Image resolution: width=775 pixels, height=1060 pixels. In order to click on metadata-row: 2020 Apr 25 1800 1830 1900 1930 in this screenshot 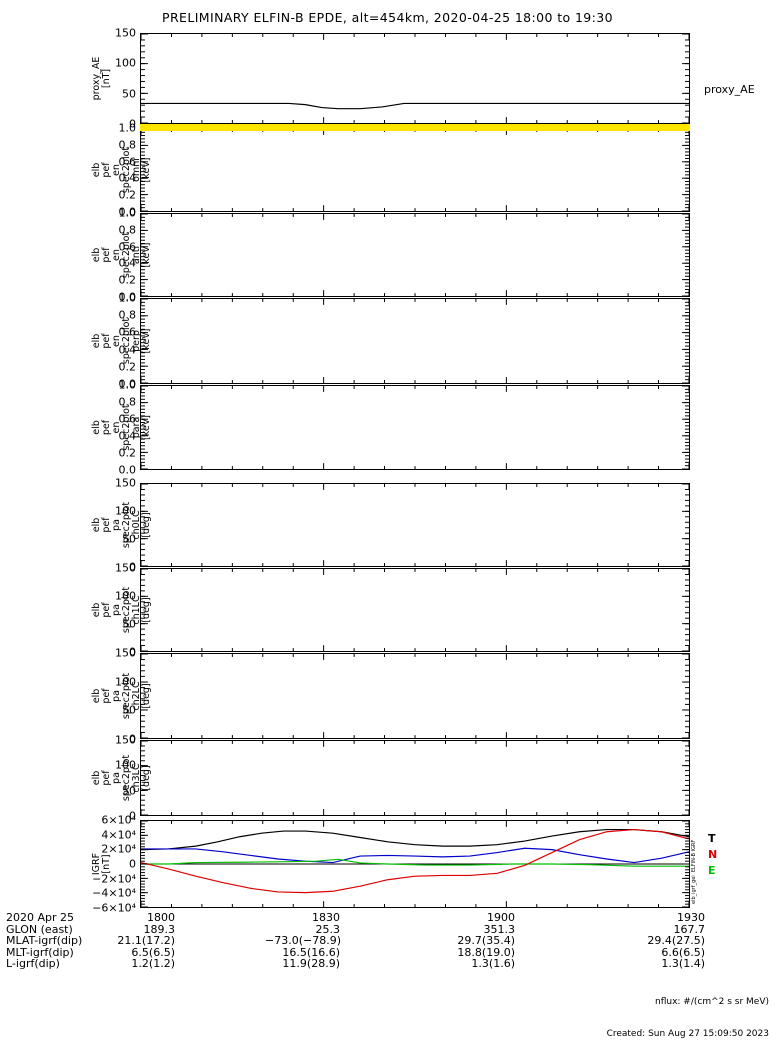, I will do `click(387, 918)`.